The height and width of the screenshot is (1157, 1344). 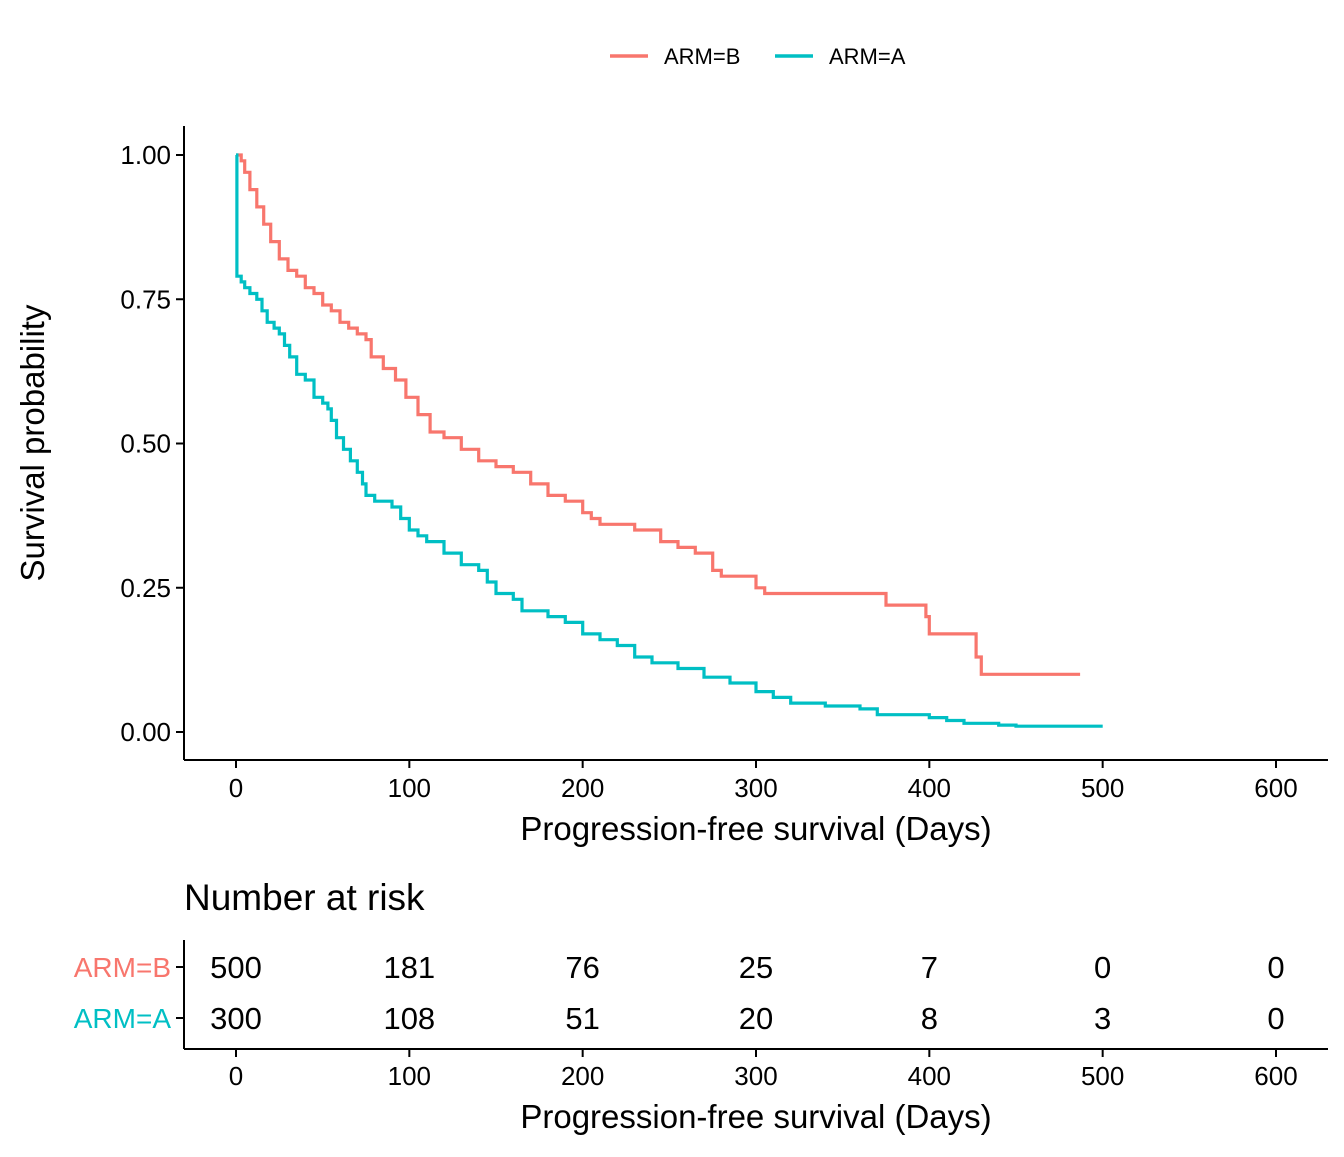 What do you see at coordinates (122, 967) in the screenshot?
I see `risk-row-label: ARM=B` at bounding box center [122, 967].